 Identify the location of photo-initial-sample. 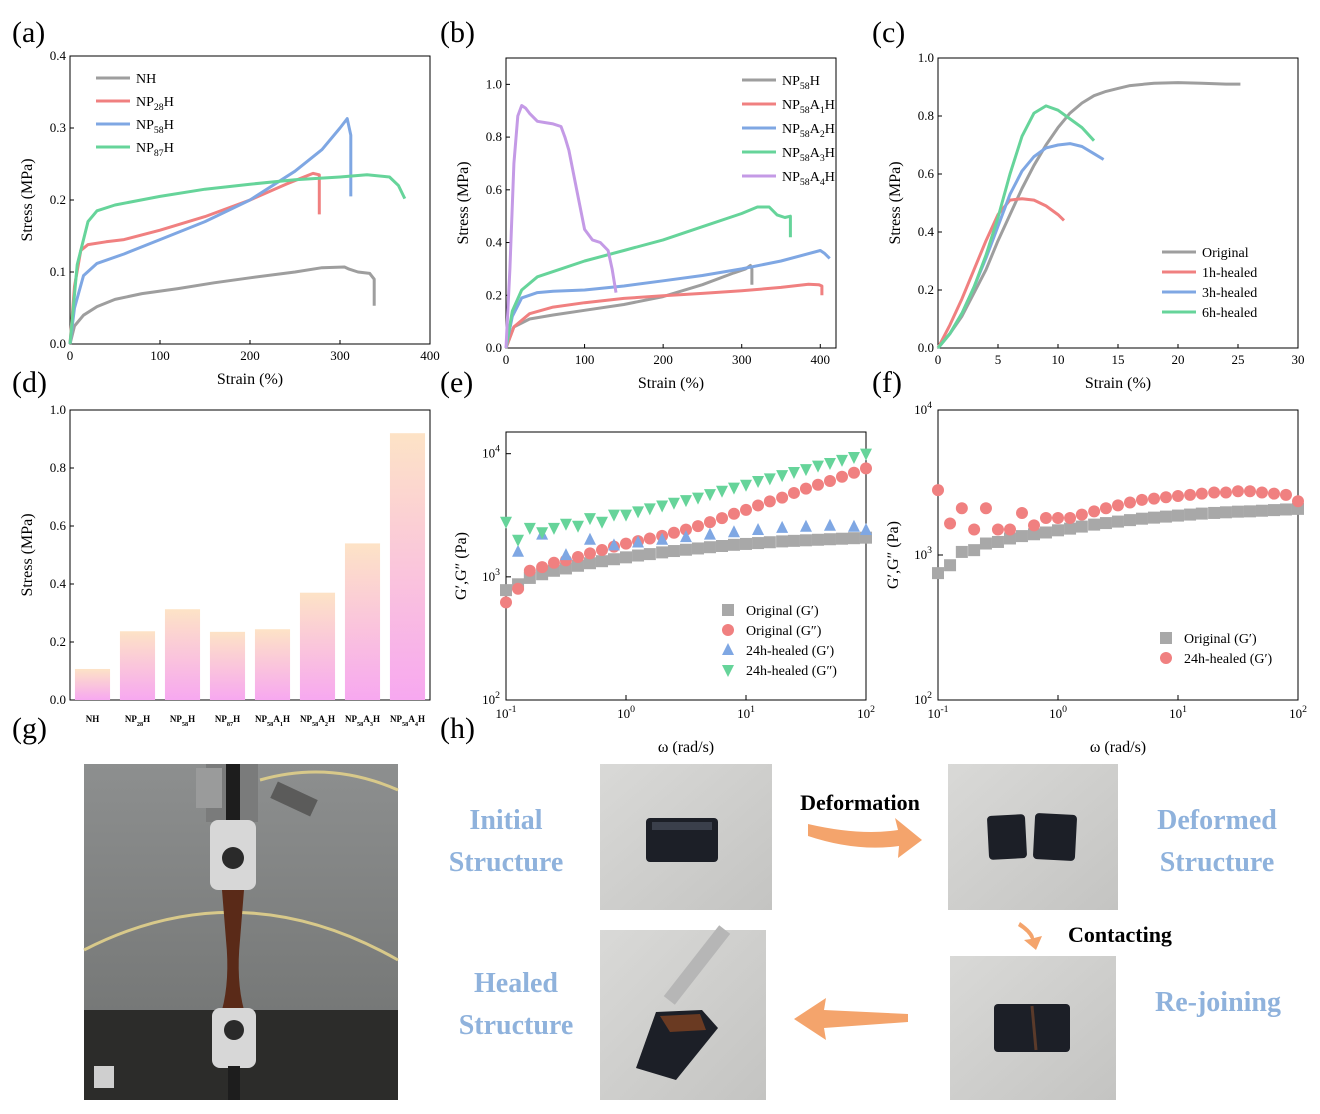
(686, 837).